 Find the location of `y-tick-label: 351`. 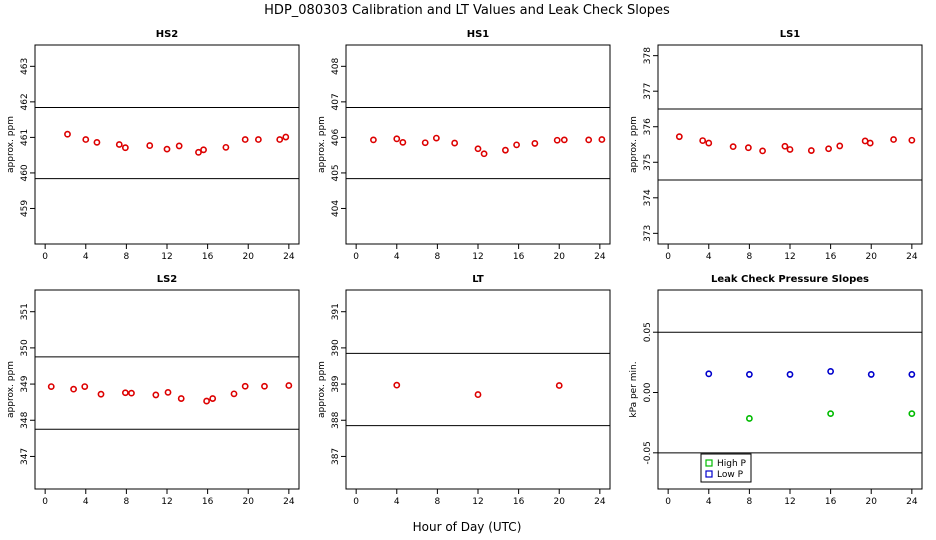

y-tick-label: 351 is located at coordinates (25, 311).